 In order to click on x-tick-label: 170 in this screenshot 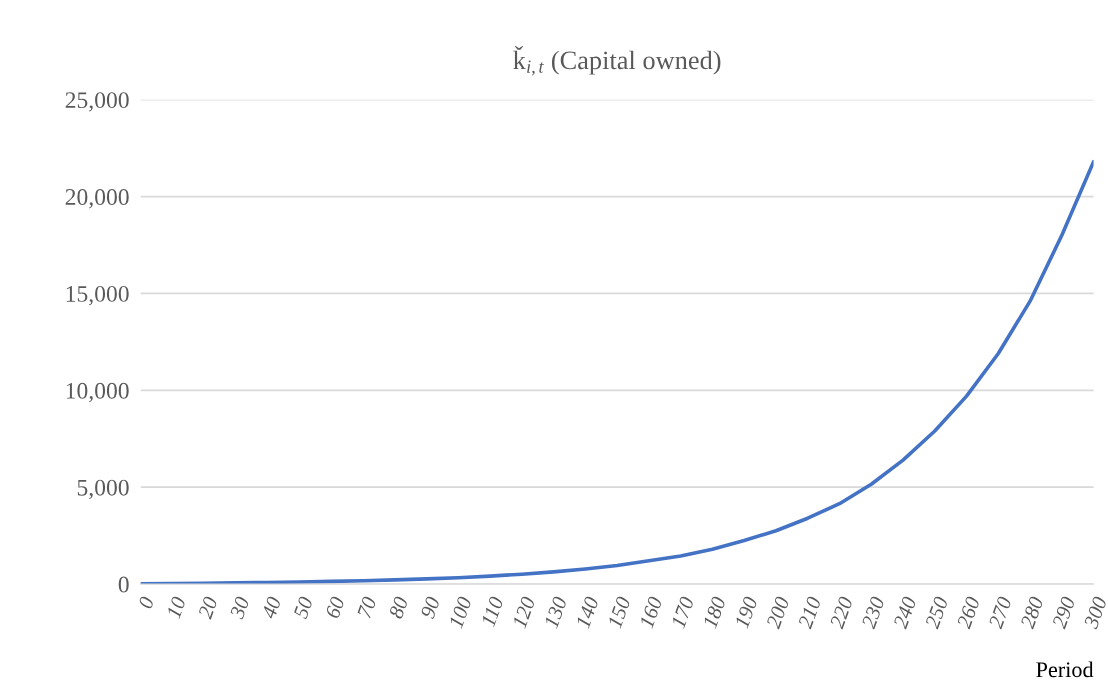, I will do `click(682, 612)`.